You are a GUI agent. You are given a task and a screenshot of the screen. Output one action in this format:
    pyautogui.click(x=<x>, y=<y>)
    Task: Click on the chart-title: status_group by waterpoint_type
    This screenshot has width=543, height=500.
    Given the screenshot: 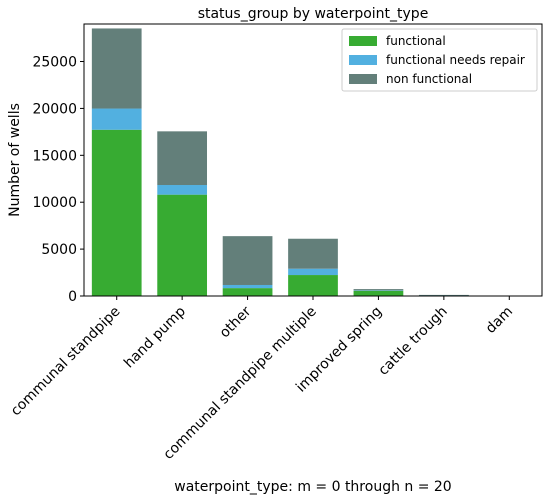 What is the action you would take?
    pyautogui.click(x=313, y=14)
    